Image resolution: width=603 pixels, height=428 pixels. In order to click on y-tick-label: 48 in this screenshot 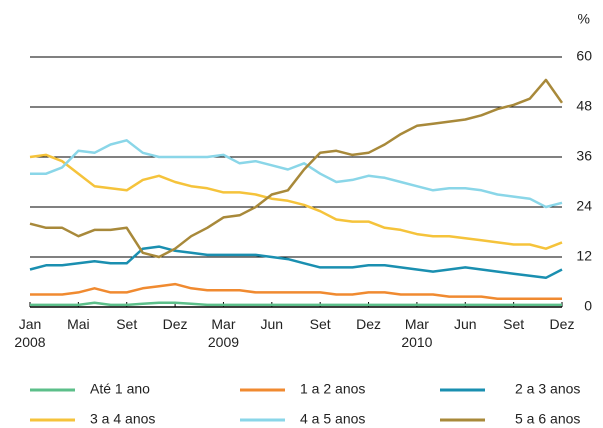, I will do `click(584, 106)`.